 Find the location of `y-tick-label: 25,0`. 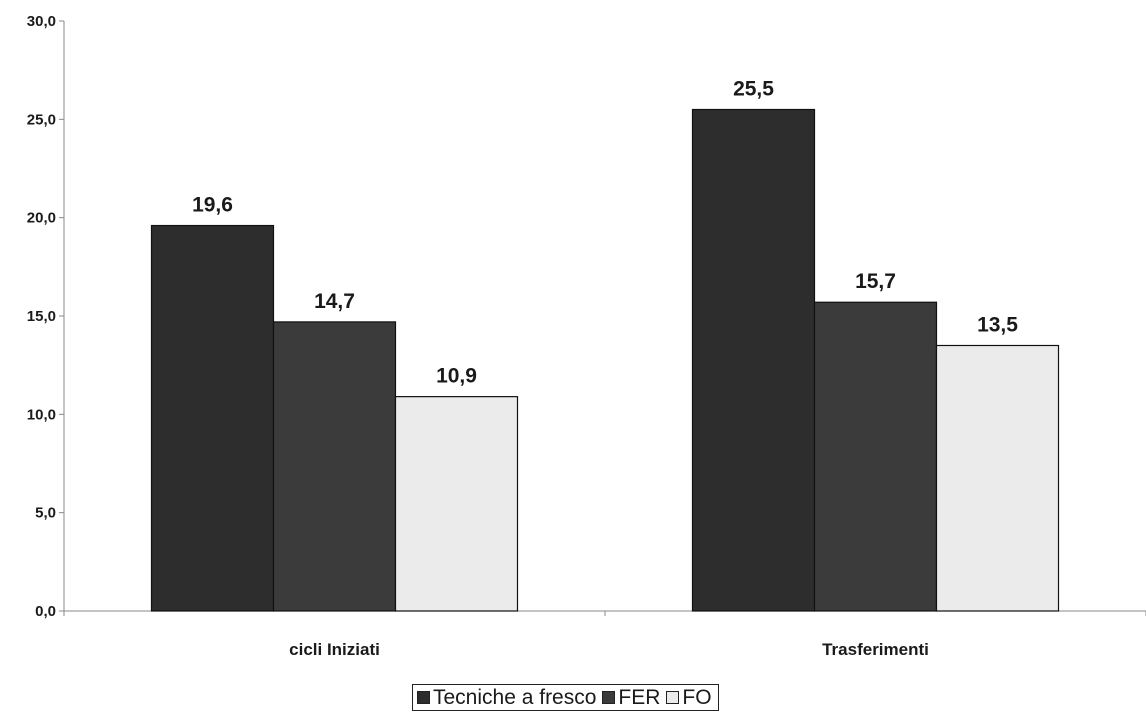

y-tick-label: 25,0 is located at coordinates (41, 119).